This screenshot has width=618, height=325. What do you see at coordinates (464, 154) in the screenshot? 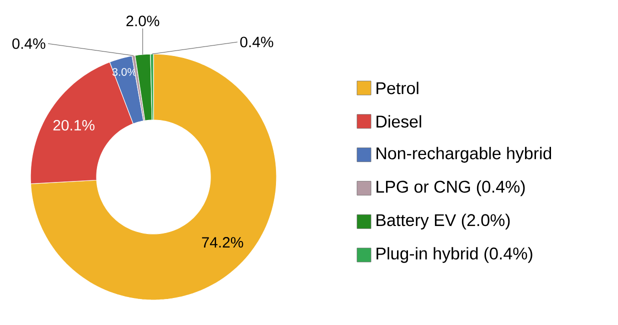
I see `legend-label: Non-rechargable hybrid` at bounding box center [464, 154].